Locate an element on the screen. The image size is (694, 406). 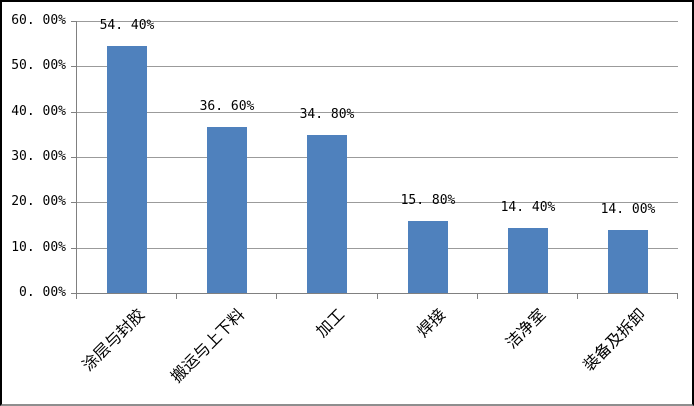
data-label: 15. 80% is located at coordinates (428, 200).